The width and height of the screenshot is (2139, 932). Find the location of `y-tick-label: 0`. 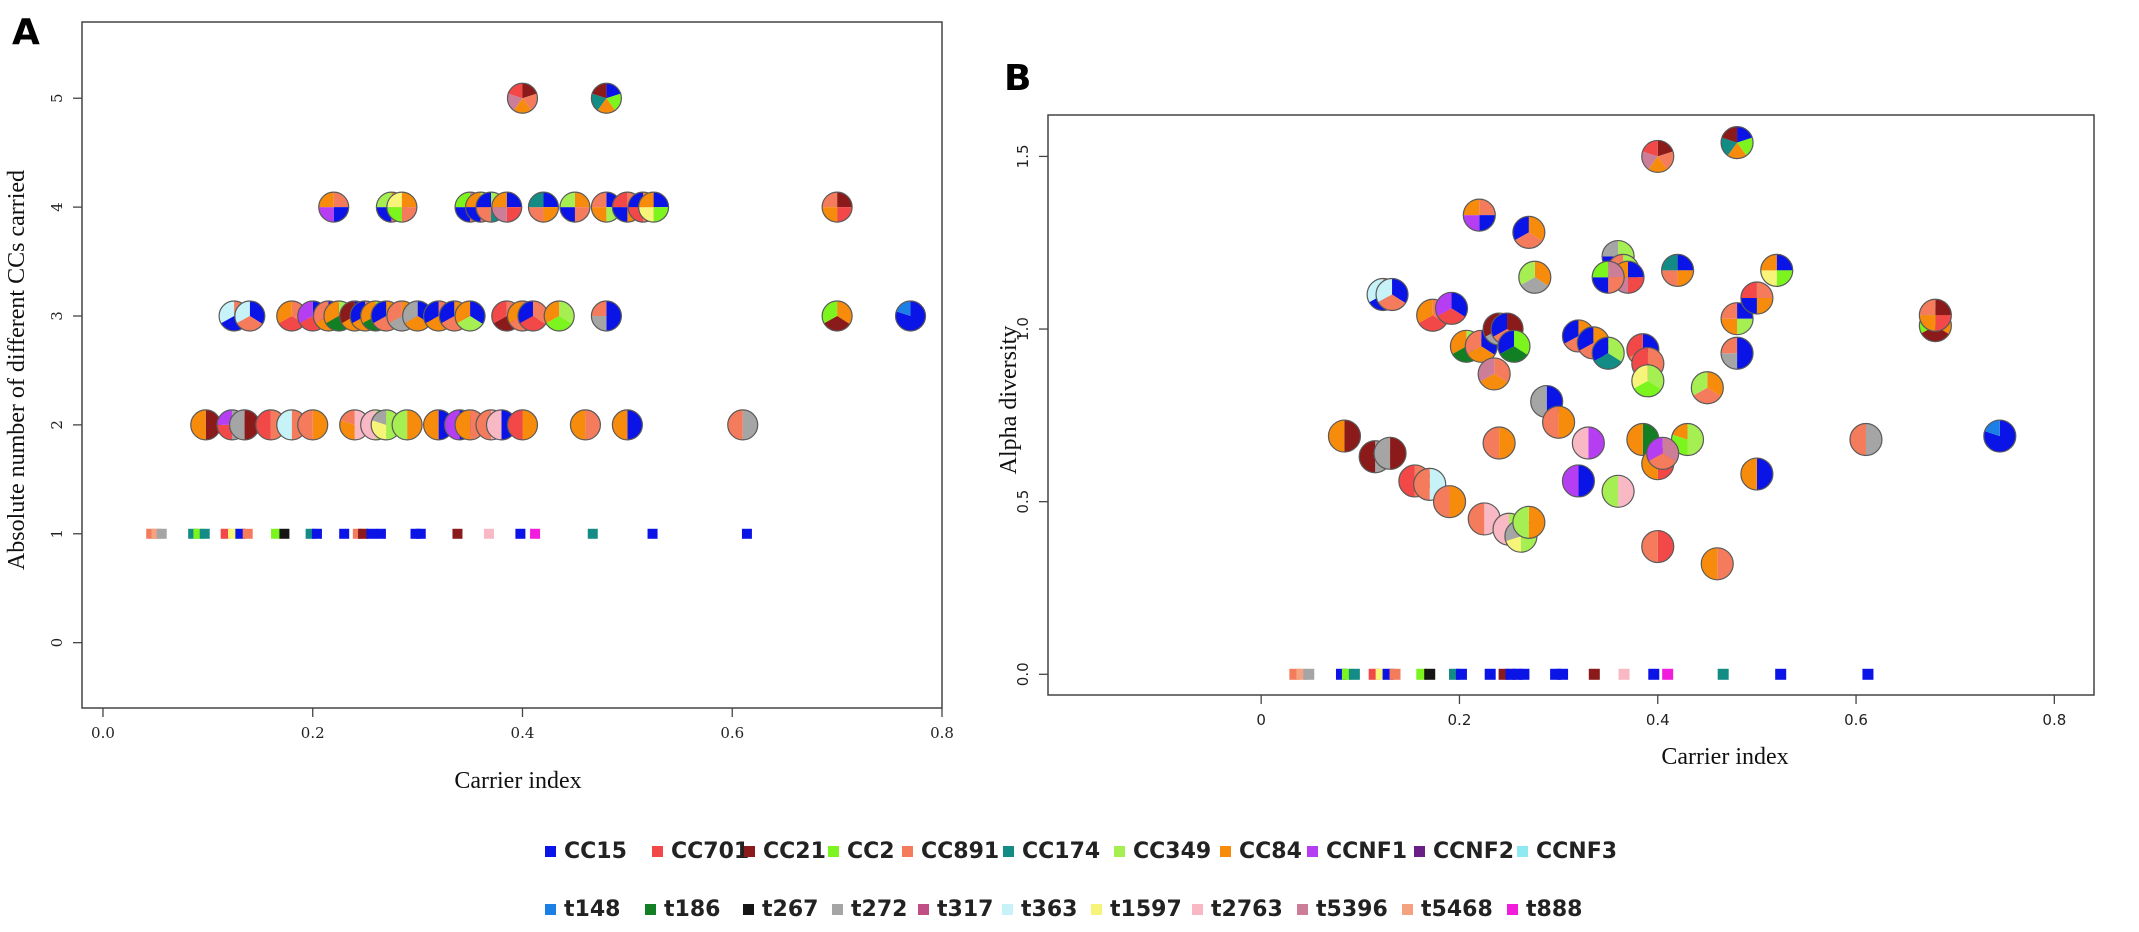

y-tick-label: 0 is located at coordinates (57, 643).